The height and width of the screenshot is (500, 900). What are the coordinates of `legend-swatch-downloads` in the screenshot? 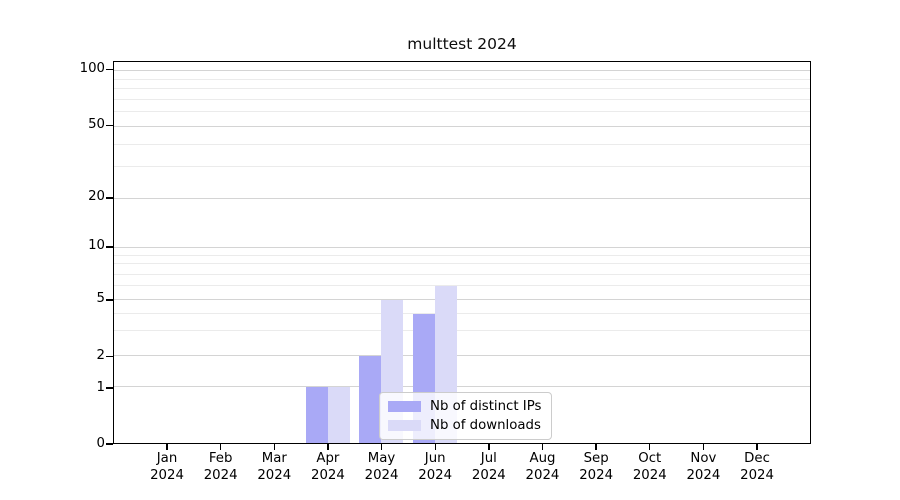 It's located at (404, 425).